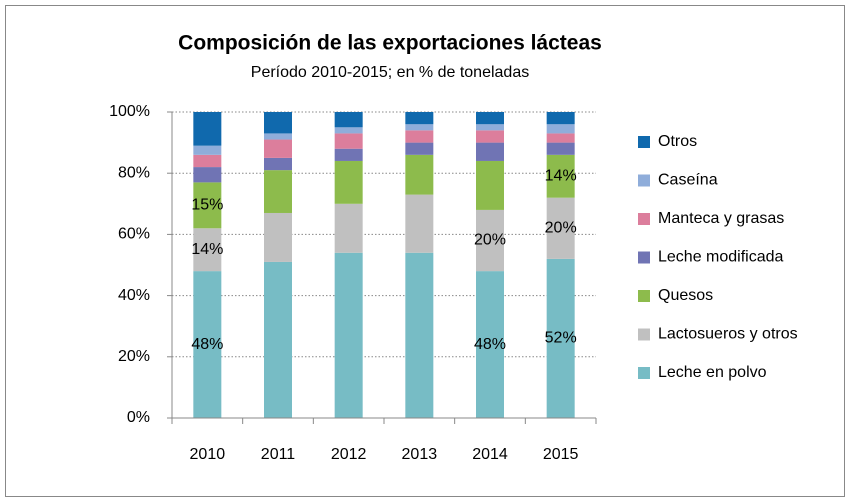 Image resolution: width=850 pixels, height=502 pixels. I want to click on data-label: 15%, so click(207, 205).